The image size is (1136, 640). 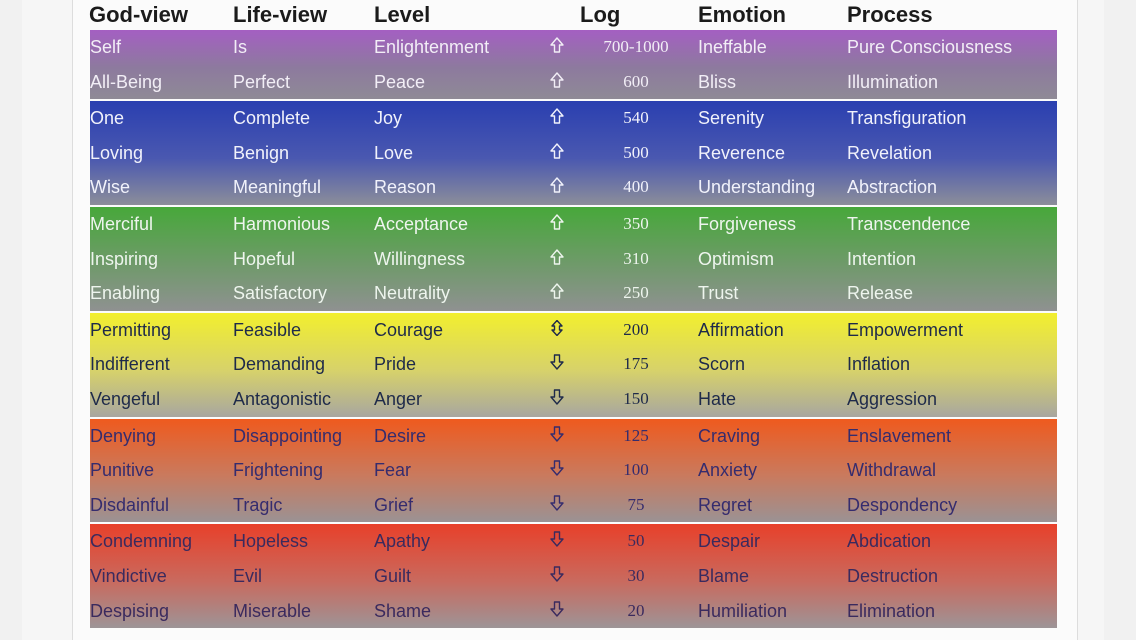 I want to click on god-view-cell: Permitting, so click(x=131, y=329).